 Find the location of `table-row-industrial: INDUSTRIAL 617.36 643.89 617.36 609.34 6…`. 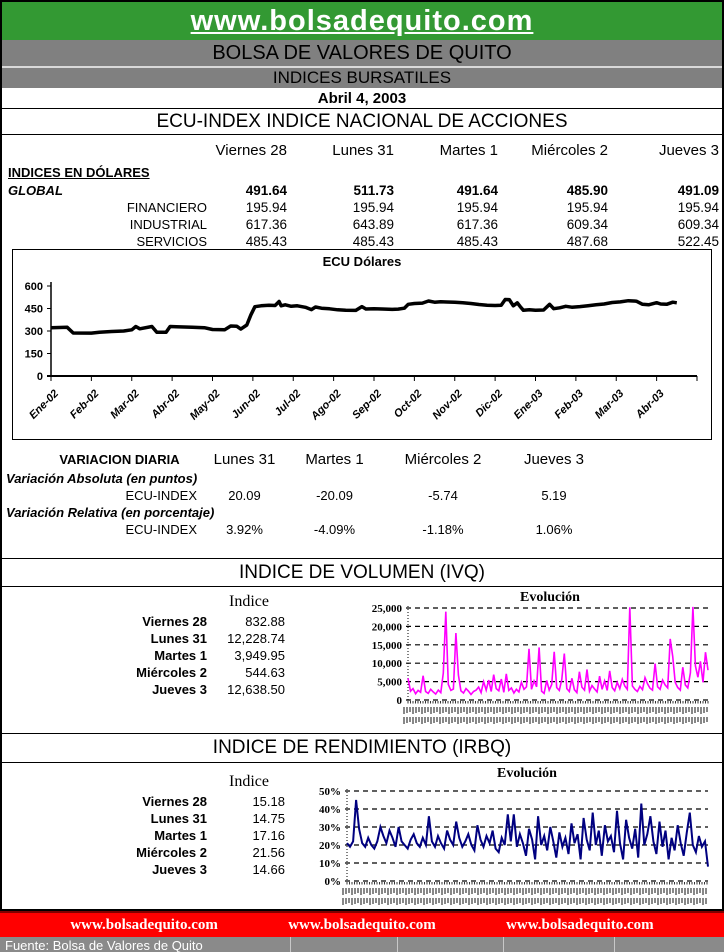

table-row-industrial: INDUSTRIAL 617.36 643.89 617.36 609.34 6… is located at coordinates (362, 224).